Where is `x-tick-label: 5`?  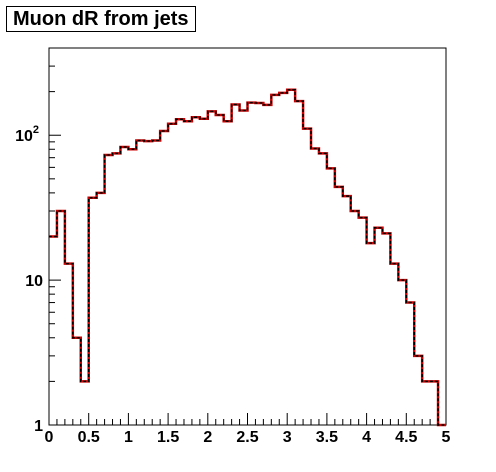
x-tick-label: 5 is located at coordinates (446, 437).